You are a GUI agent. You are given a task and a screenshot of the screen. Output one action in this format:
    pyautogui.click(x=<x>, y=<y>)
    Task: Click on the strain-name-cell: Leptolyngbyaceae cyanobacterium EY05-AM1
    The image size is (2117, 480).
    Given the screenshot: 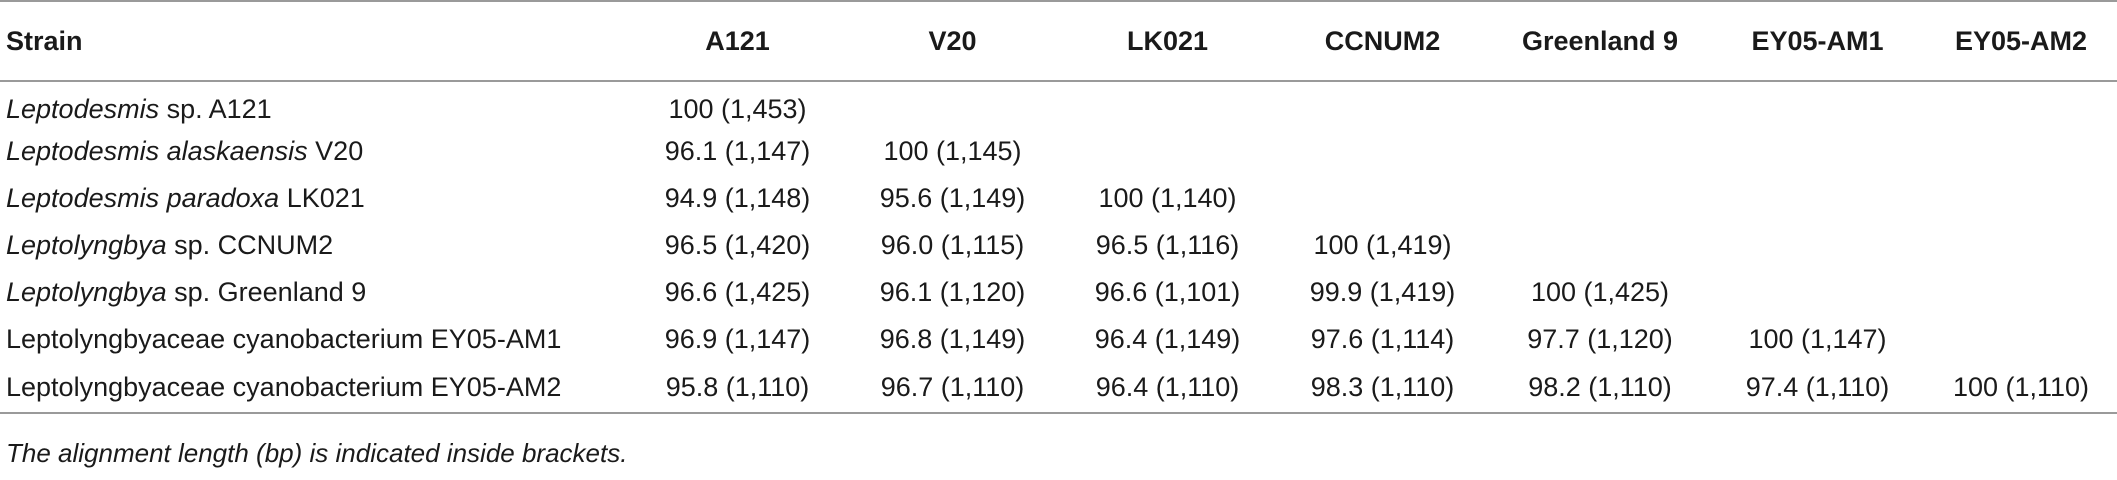 What is the action you would take?
    pyautogui.click(x=315, y=339)
    